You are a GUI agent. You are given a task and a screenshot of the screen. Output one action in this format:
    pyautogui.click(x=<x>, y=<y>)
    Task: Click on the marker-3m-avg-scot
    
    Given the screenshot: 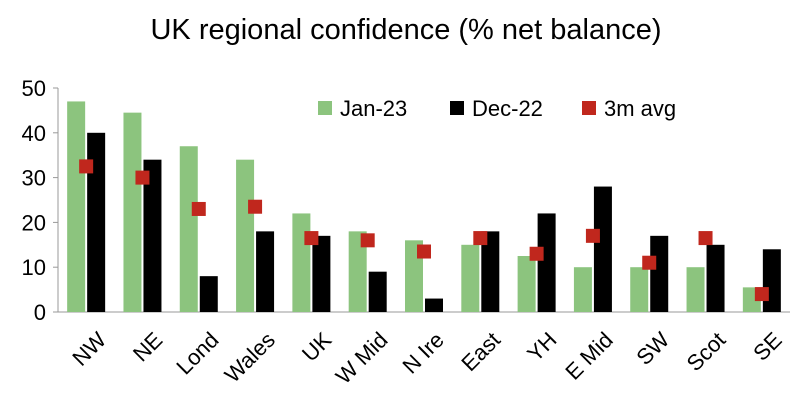 What is the action you would take?
    pyautogui.click(x=705, y=238)
    